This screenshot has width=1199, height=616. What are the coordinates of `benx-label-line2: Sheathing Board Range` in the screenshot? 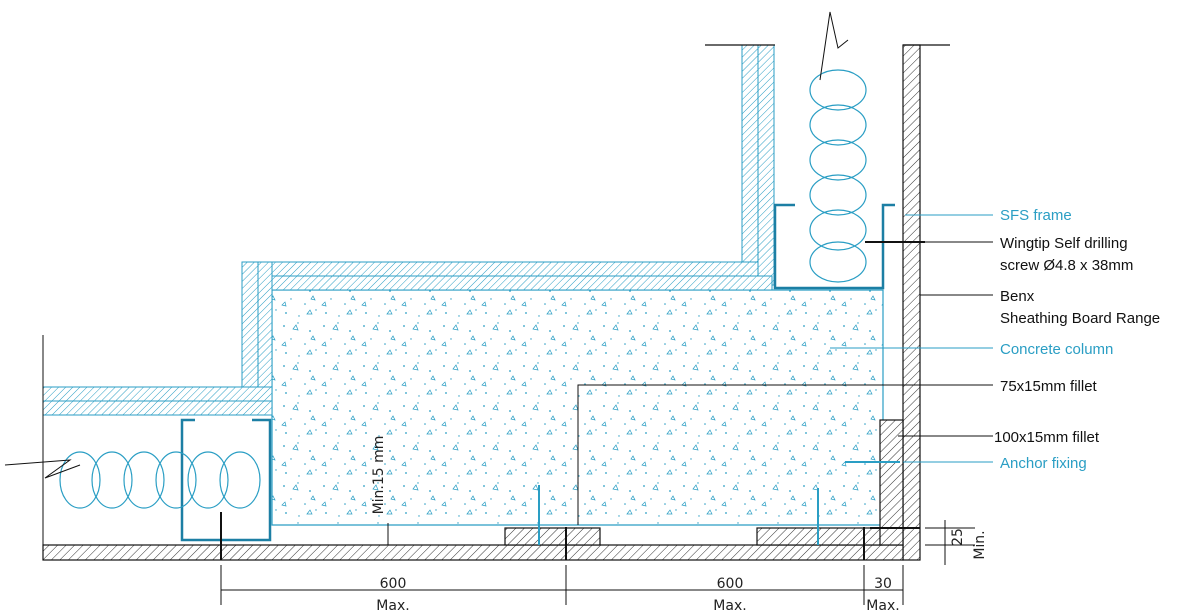 It's located at (1080, 318).